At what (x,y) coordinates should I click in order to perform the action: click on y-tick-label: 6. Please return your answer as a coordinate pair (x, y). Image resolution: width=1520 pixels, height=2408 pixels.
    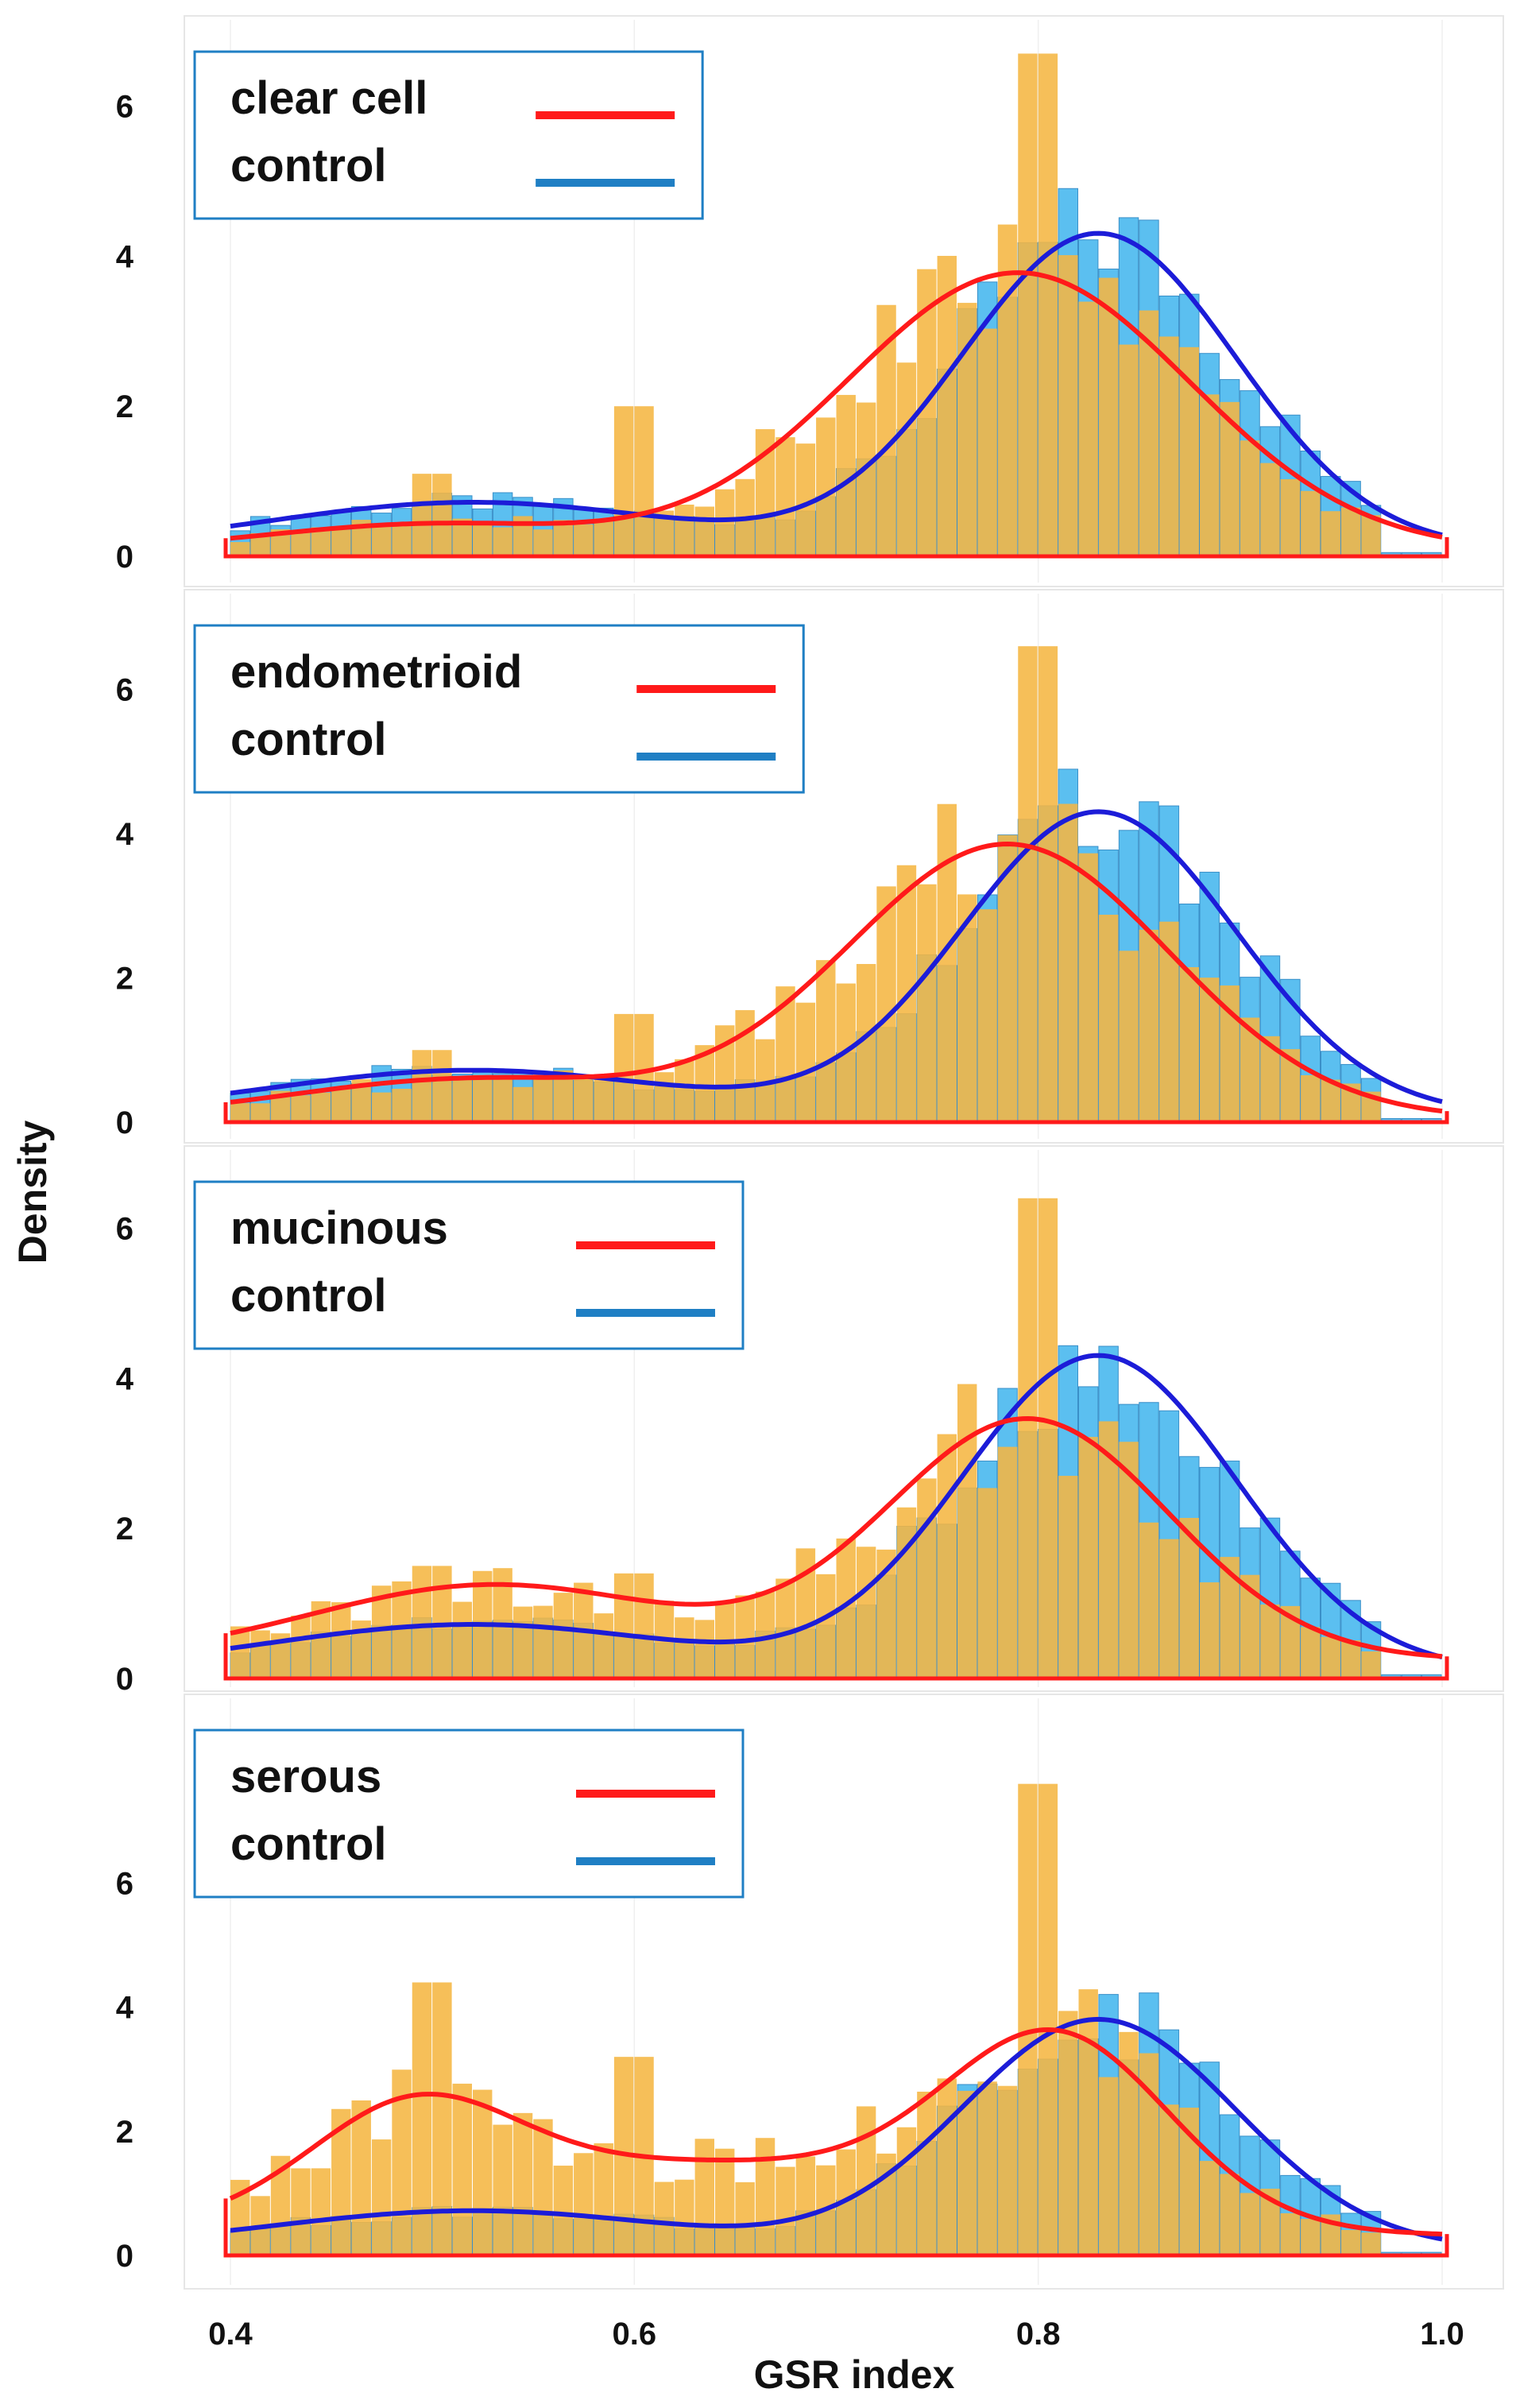
    Looking at the image, I should click on (125, 1229).